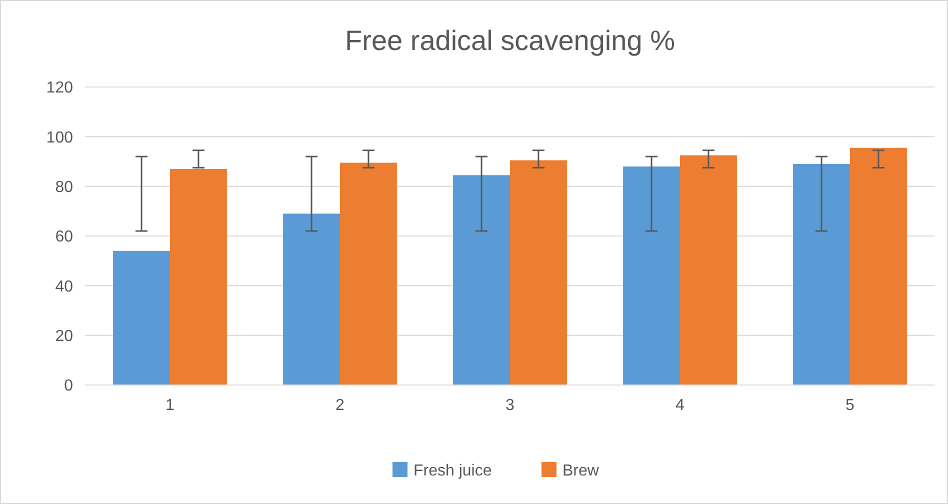 This screenshot has height=504, width=948. Describe the element at coordinates (510, 405) in the screenshot. I see `x-tick-label: 3` at that location.